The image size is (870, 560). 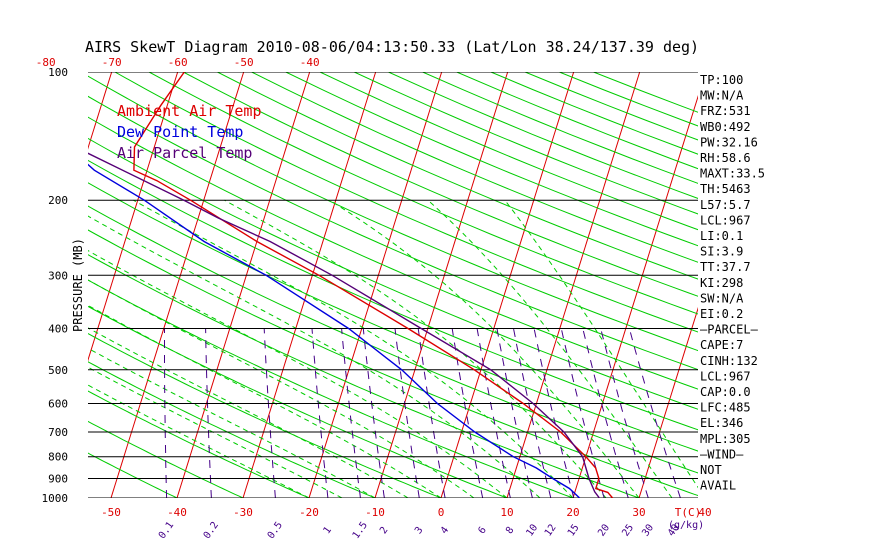 I want to click on stat-item: CINH:132, so click(x=729, y=361).